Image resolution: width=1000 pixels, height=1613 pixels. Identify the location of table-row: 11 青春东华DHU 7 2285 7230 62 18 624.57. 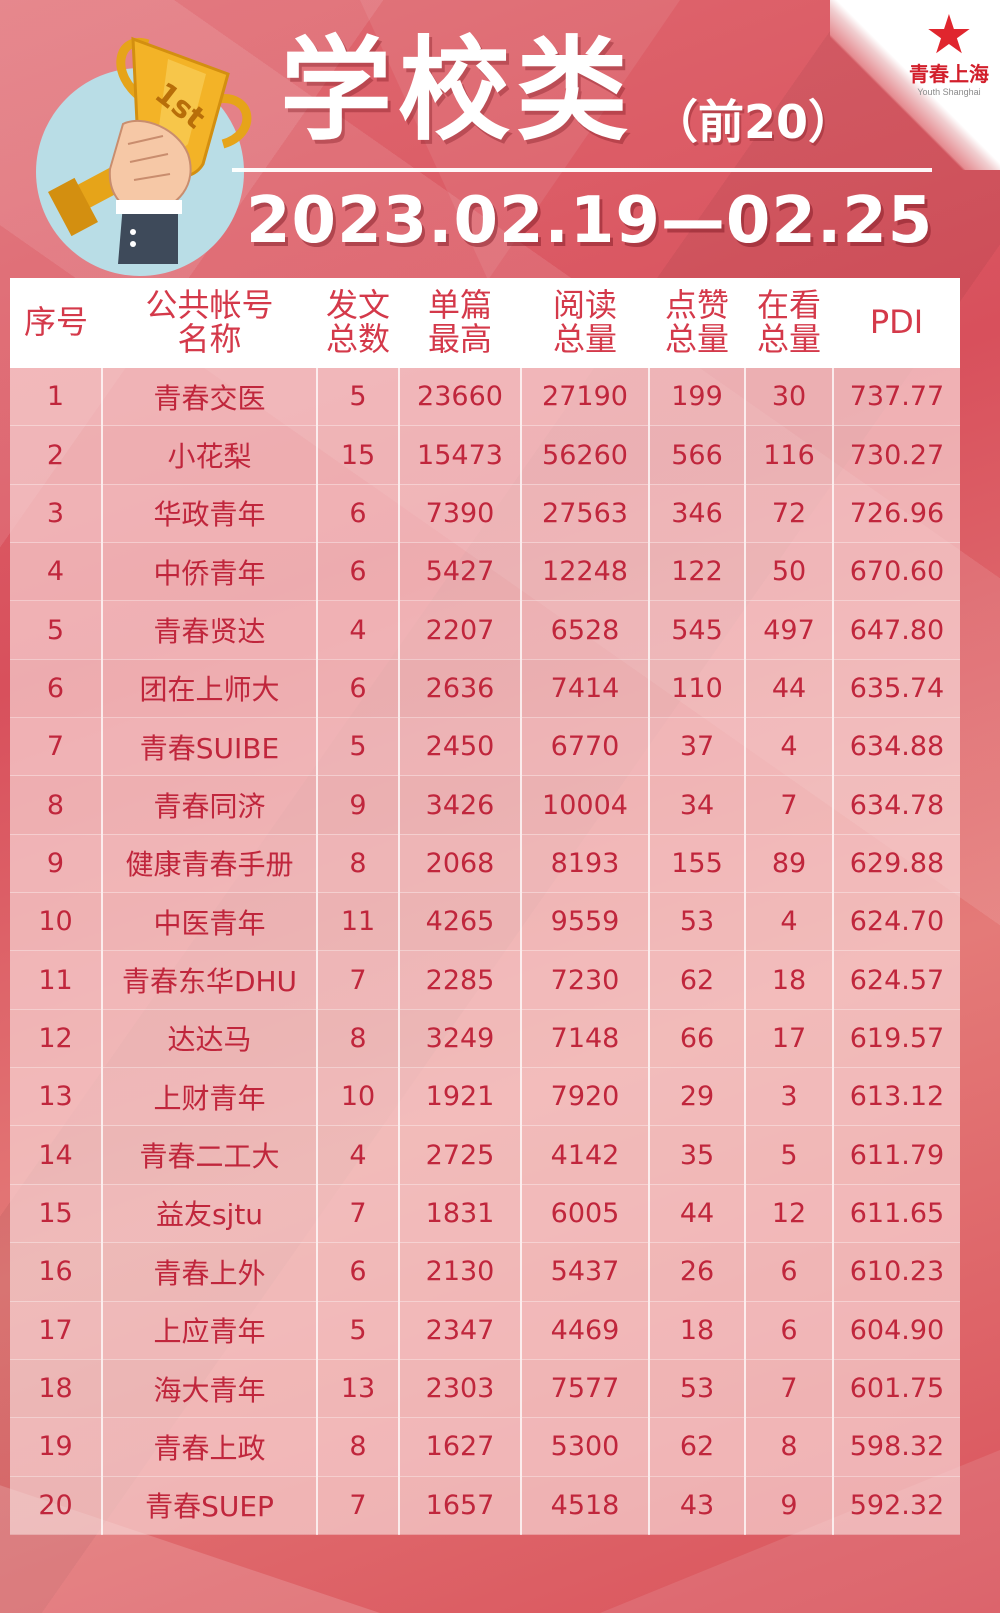
(485, 980).